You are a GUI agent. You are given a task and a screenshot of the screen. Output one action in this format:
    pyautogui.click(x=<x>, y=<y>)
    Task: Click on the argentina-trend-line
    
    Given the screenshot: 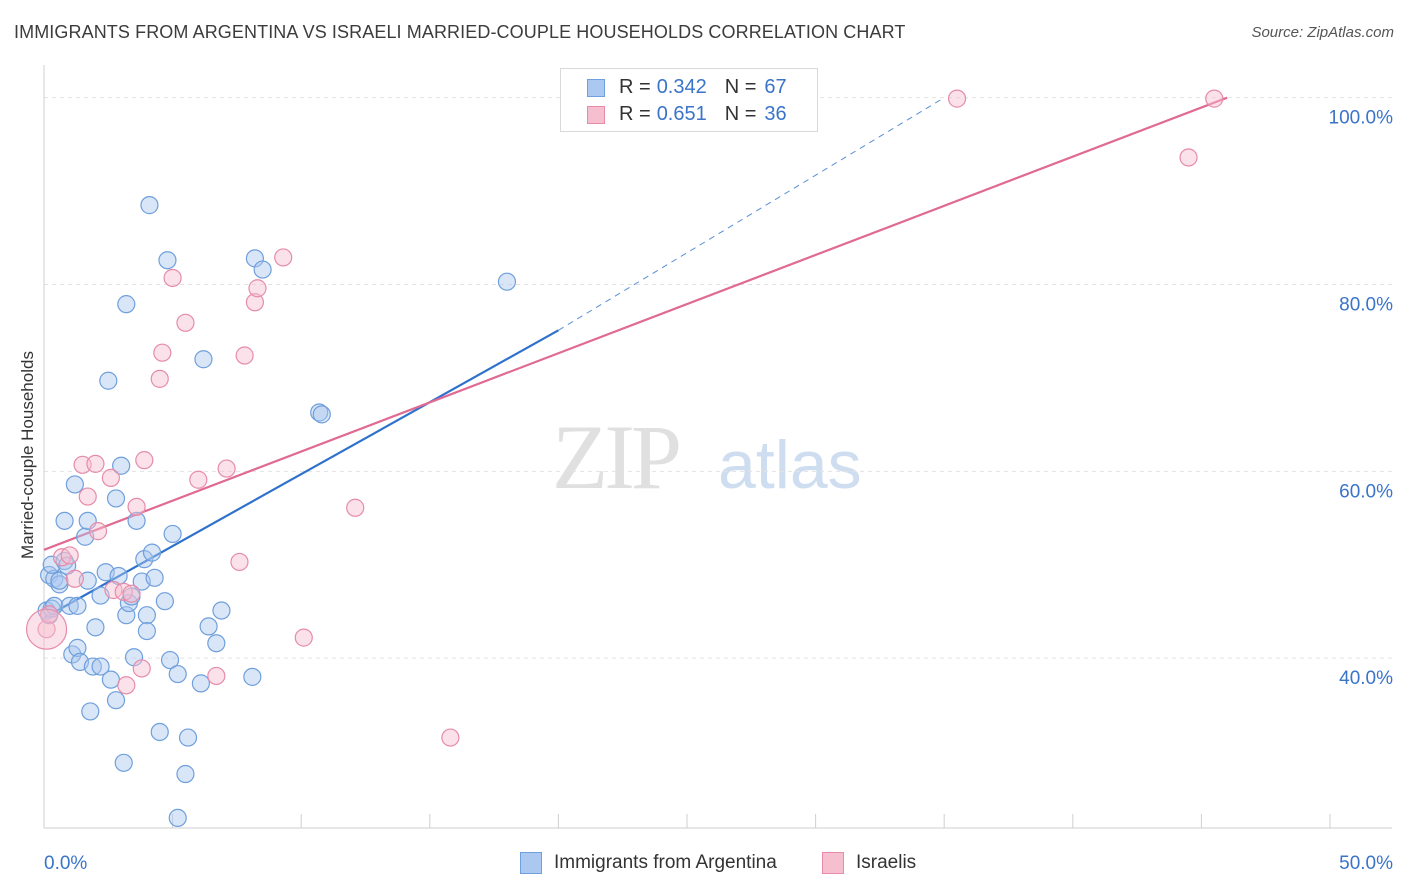 What is the action you would take?
    pyautogui.click(x=301, y=474)
    